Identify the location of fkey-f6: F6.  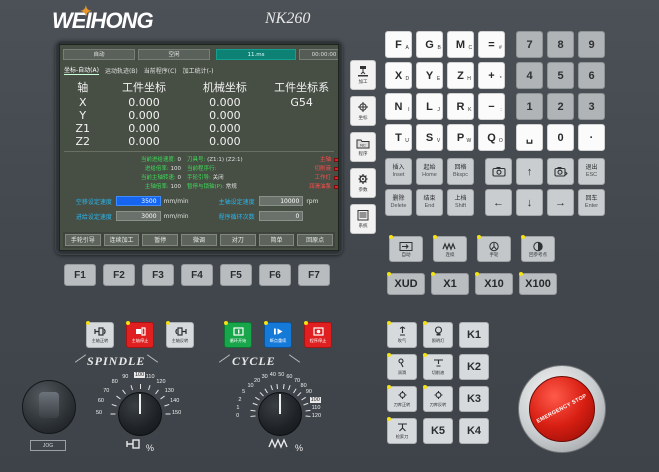
(275, 275).